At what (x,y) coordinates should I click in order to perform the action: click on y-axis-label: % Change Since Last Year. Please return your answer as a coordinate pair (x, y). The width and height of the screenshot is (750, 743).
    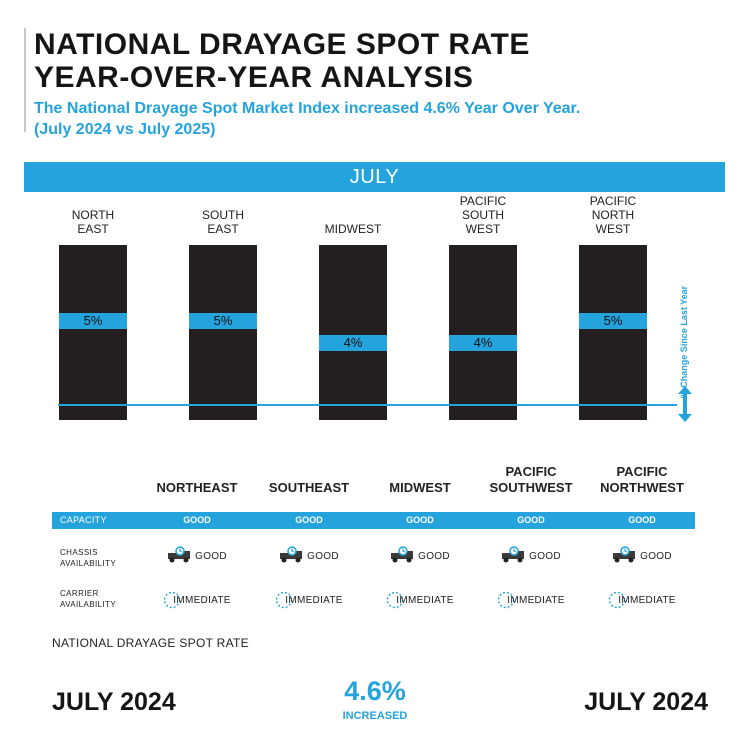
    Looking at the image, I should click on (684, 342).